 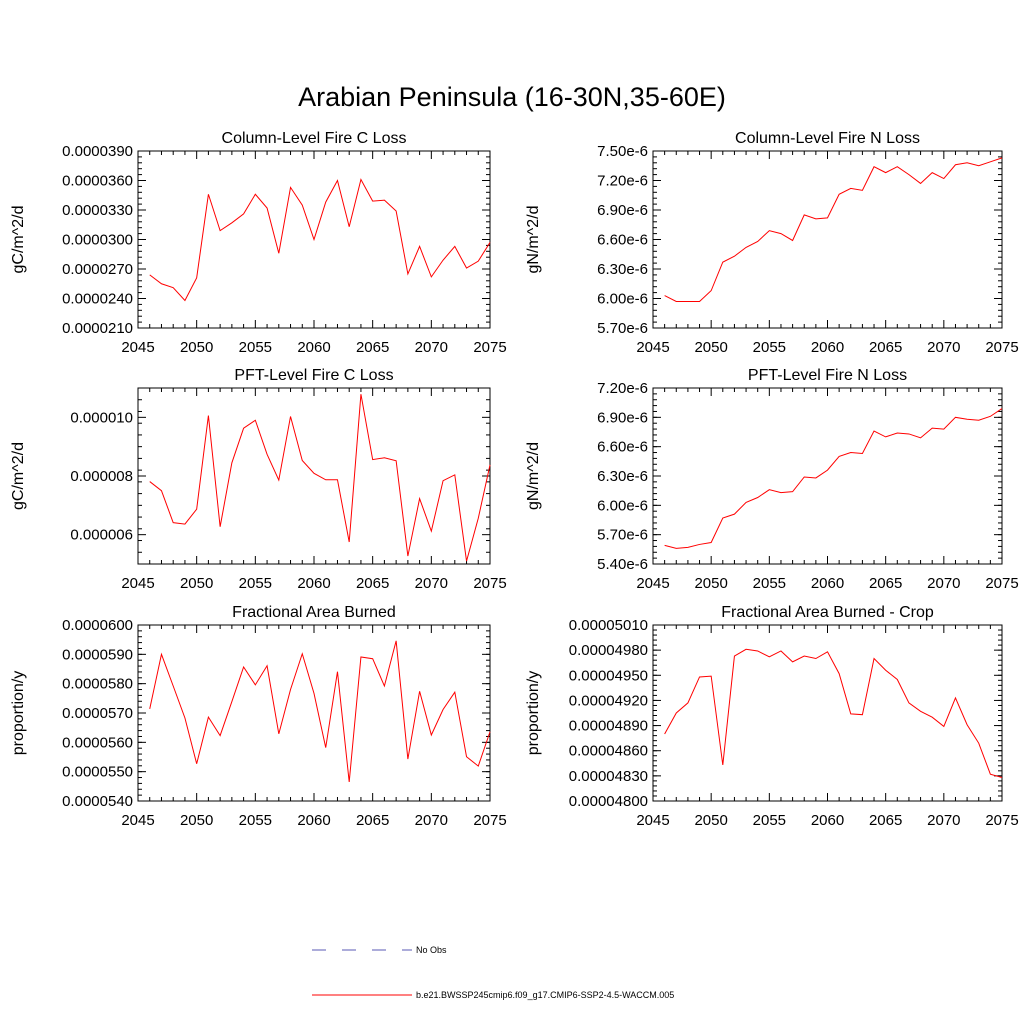 What do you see at coordinates (97, 801) in the screenshot?
I see `y-tick-label: 0.0000540` at bounding box center [97, 801].